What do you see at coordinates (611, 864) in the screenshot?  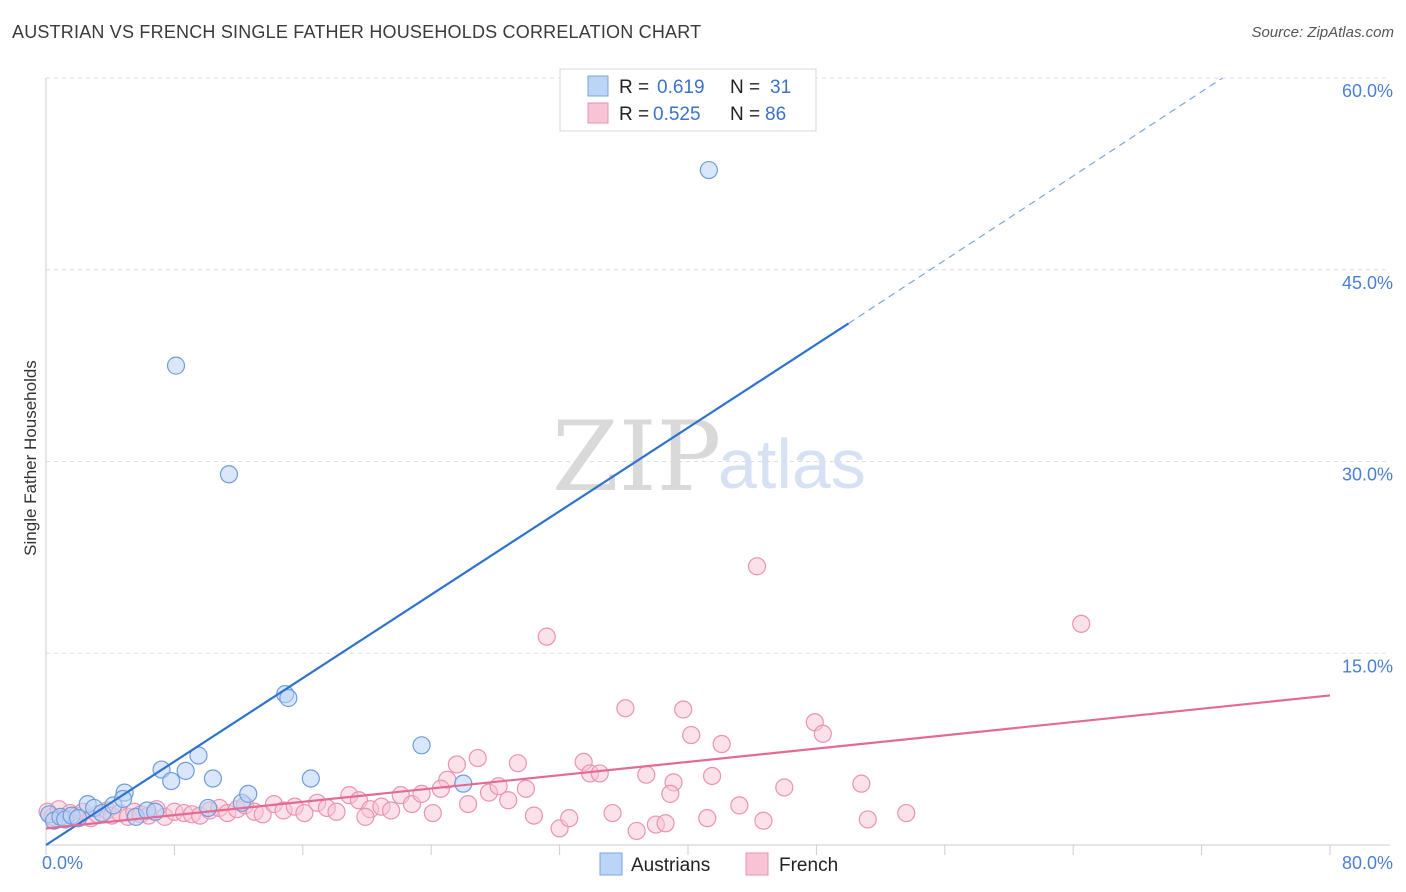 I see `legend-austrians-swatch` at bounding box center [611, 864].